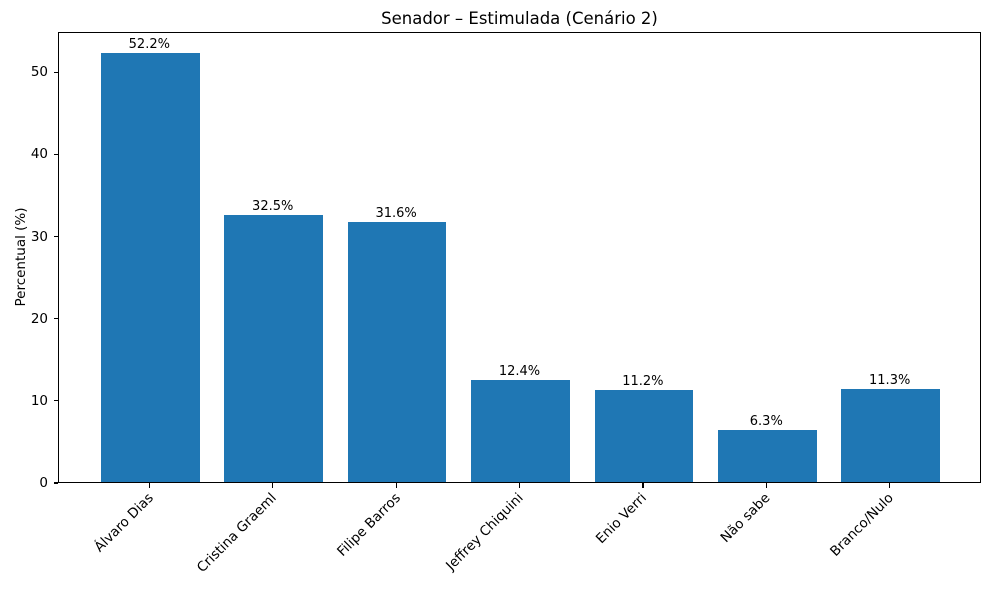 Image resolution: width=989 pixels, height=590 pixels. I want to click on bar-value-label-2: 31.6%, so click(396, 214).